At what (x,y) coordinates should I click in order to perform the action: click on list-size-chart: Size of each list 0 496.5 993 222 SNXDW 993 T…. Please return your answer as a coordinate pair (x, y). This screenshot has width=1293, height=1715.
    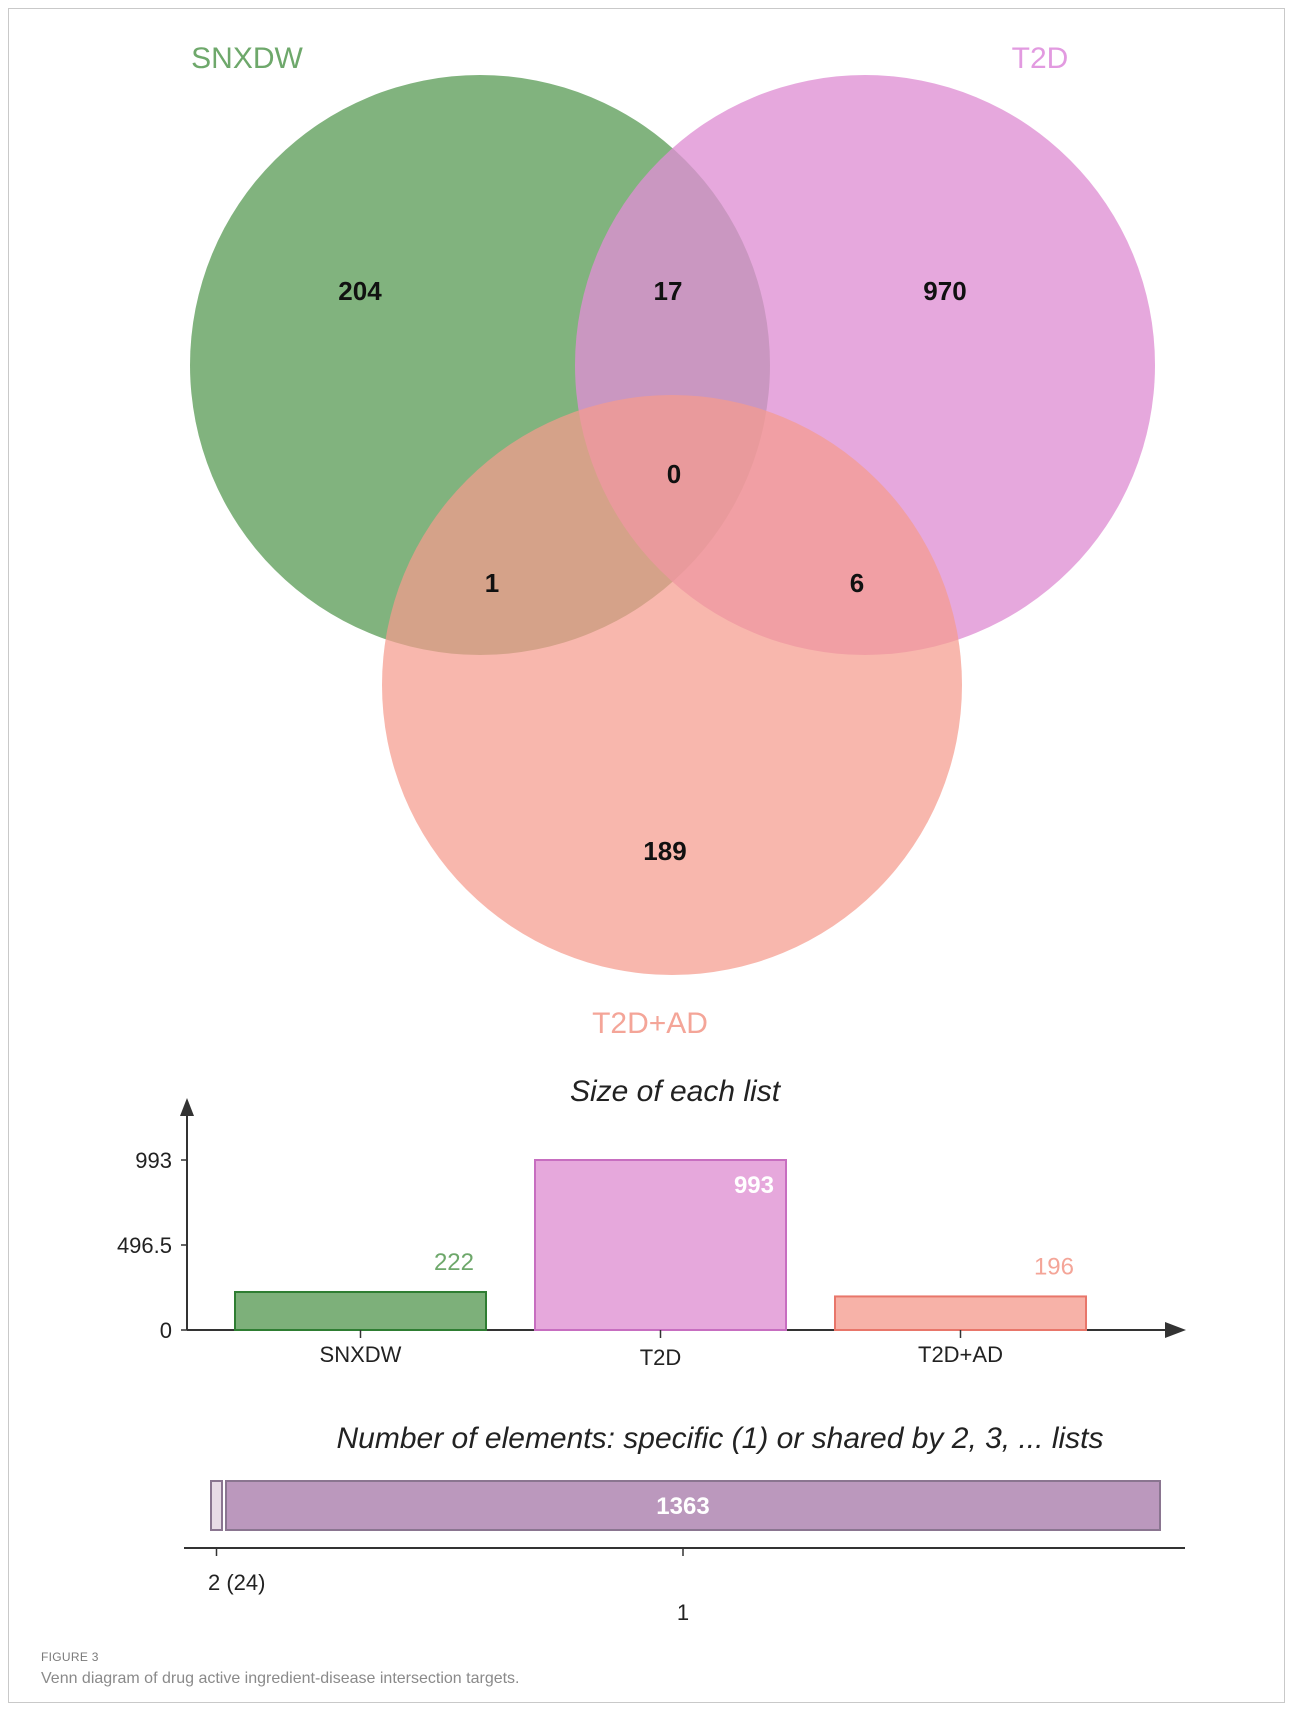
    Looking at the image, I should click on (651, 1222).